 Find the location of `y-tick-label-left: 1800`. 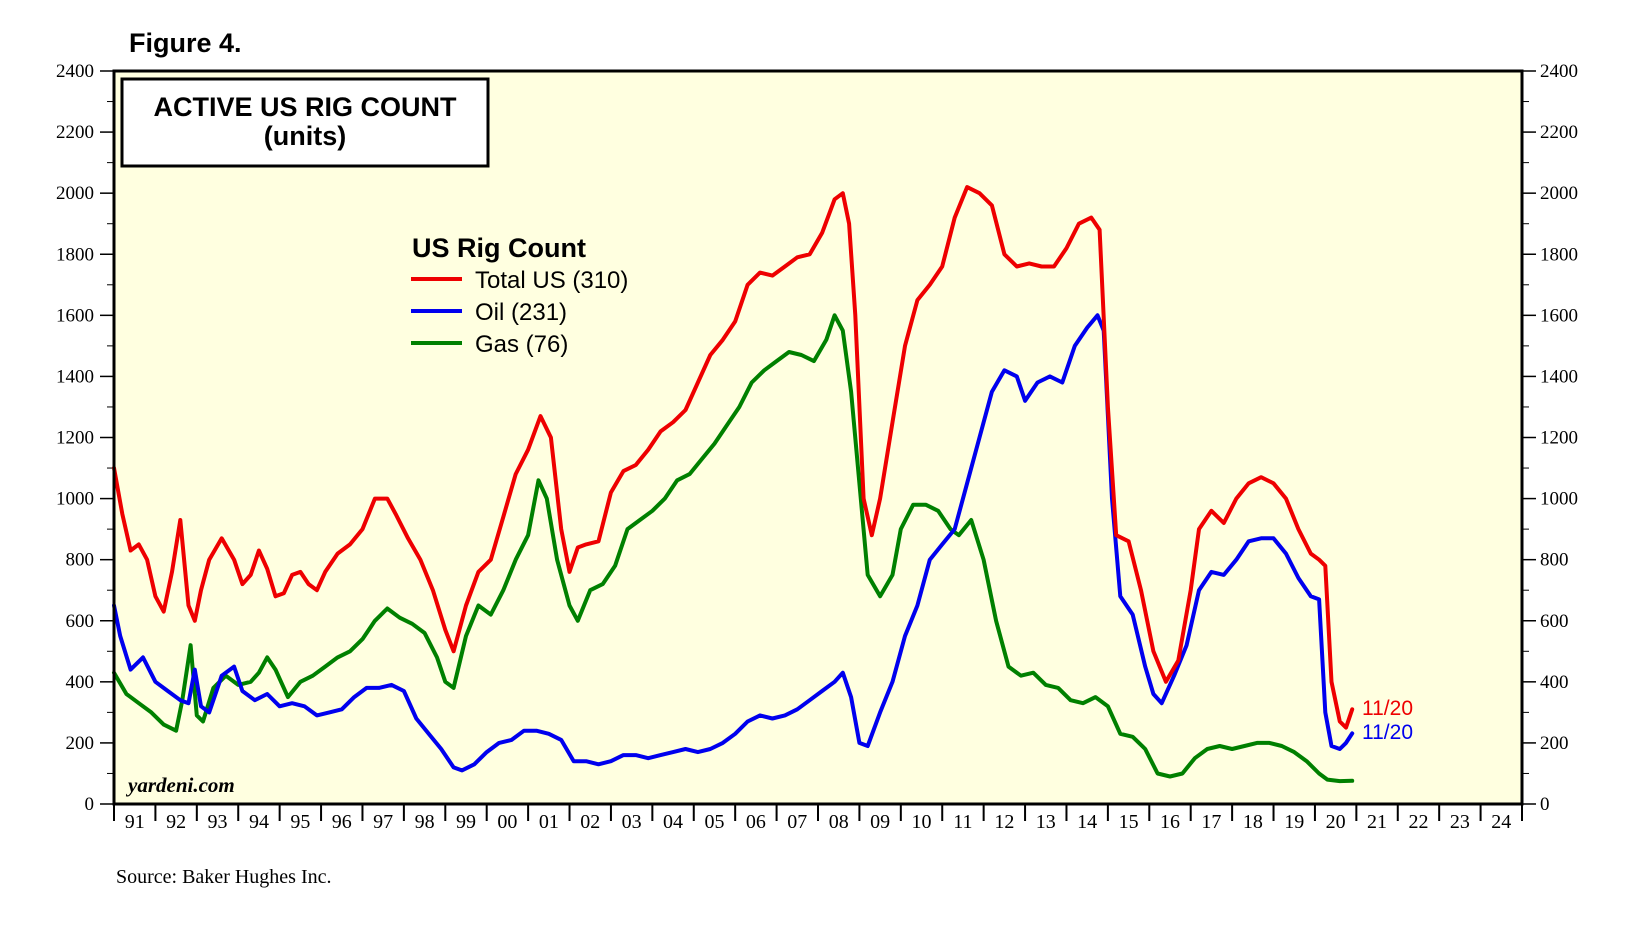

y-tick-label-left: 1800 is located at coordinates (75, 254).